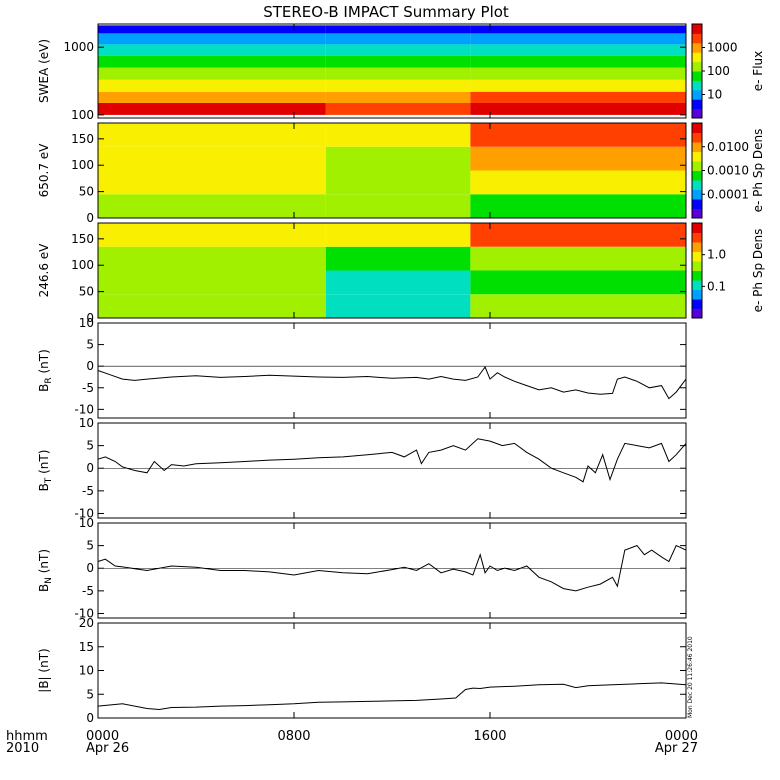 The height and width of the screenshot is (780, 780). Describe the element at coordinates (78, 47) in the screenshot. I see `y-tick-label: 1000` at that location.